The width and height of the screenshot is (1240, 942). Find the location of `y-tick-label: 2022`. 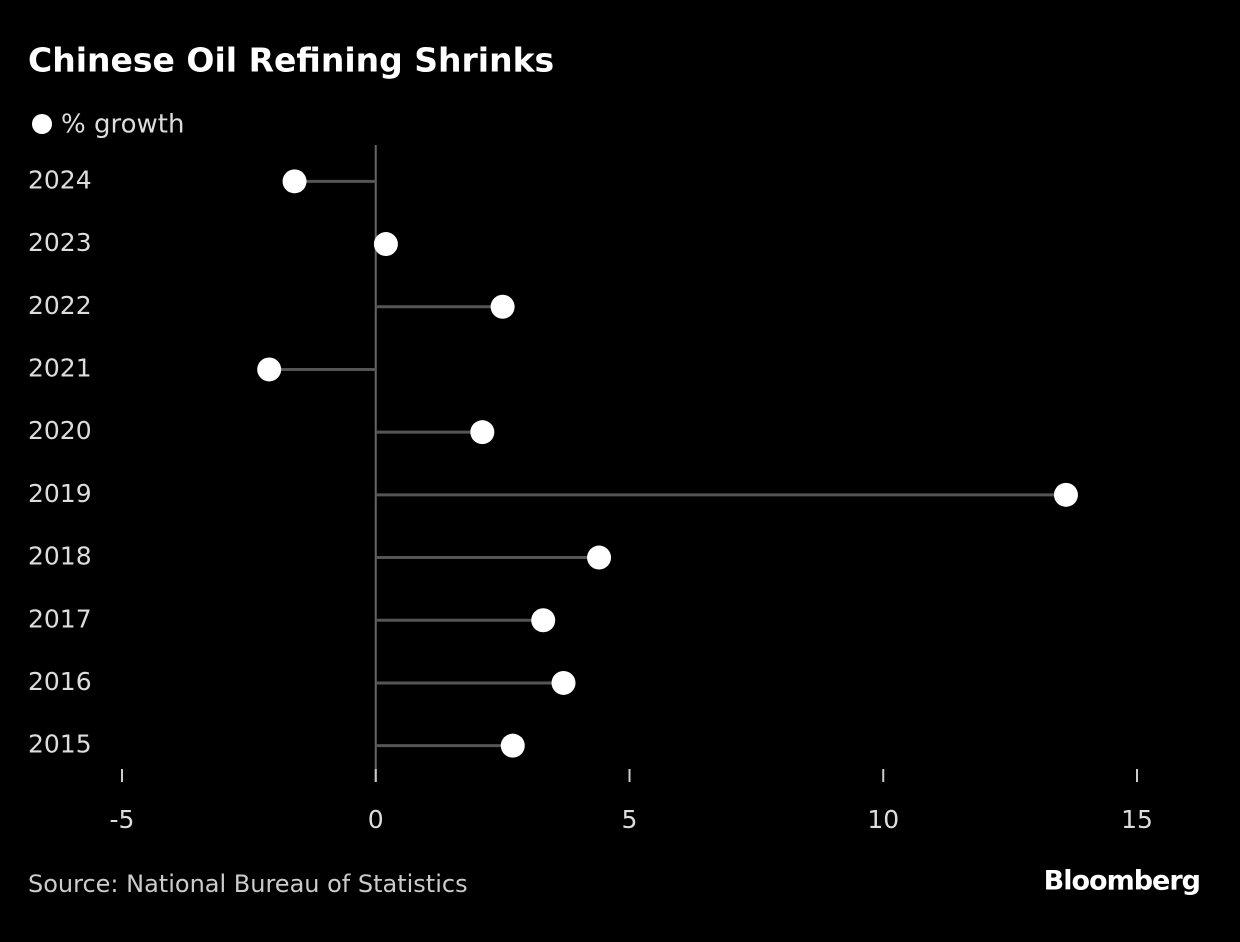

y-tick-label: 2022 is located at coordinates (60, 305).